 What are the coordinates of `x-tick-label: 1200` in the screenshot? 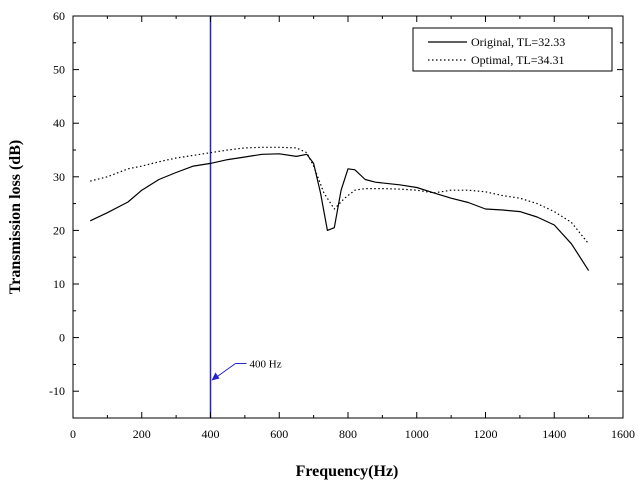 It's located at (486, 434).